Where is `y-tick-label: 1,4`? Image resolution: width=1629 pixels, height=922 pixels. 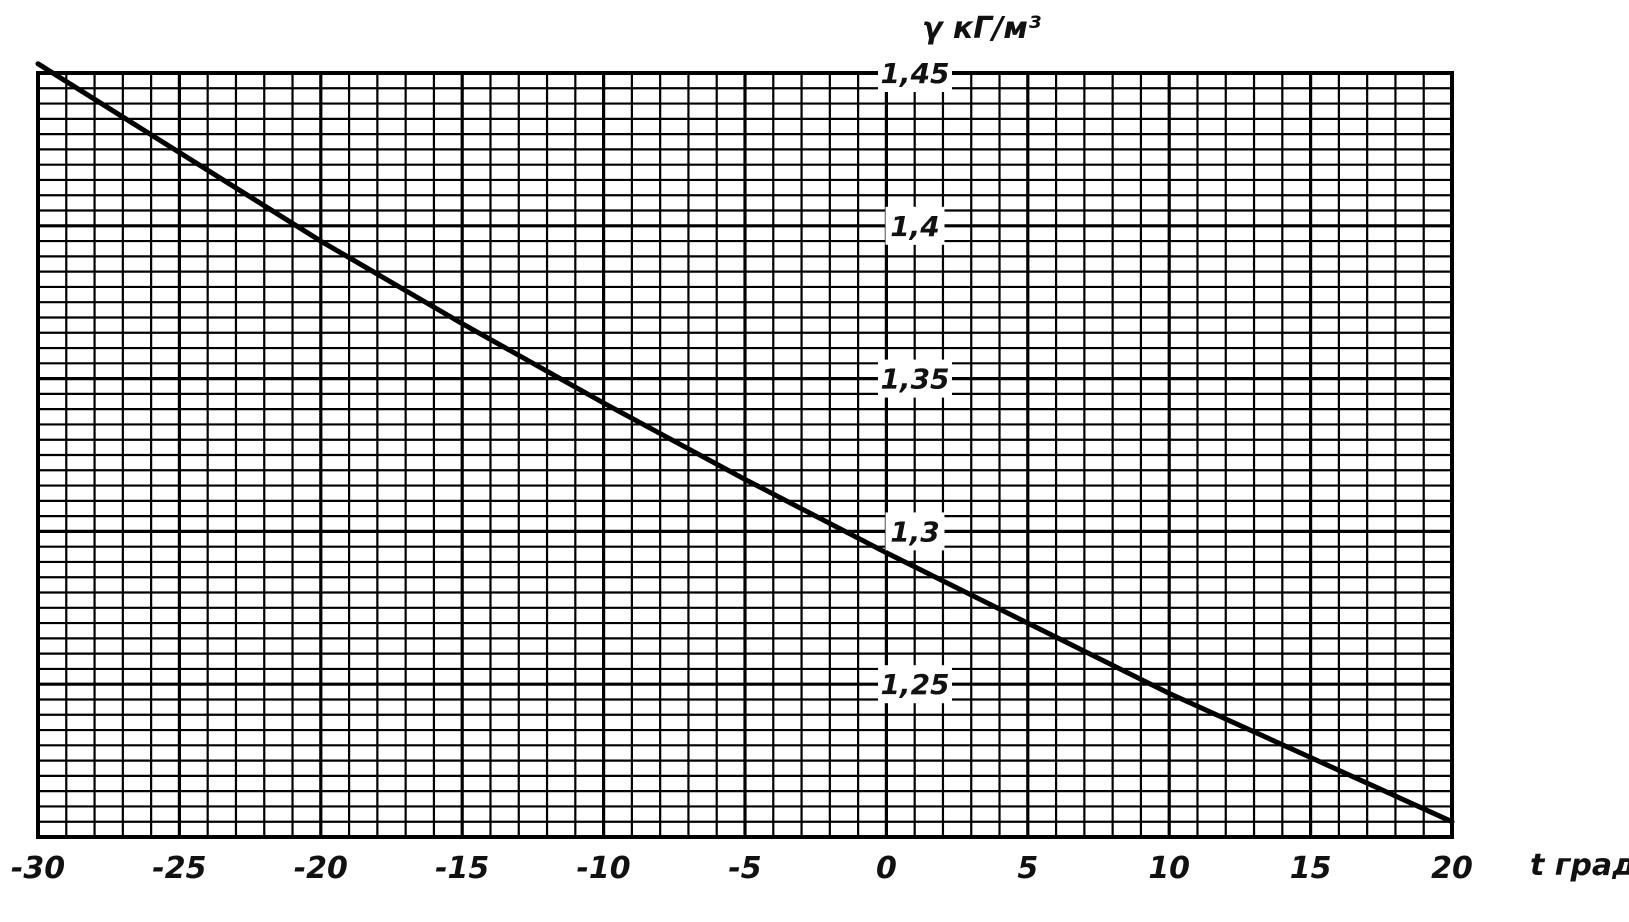 y-tick-label: 1,4 is located at coordinates (915, 226).